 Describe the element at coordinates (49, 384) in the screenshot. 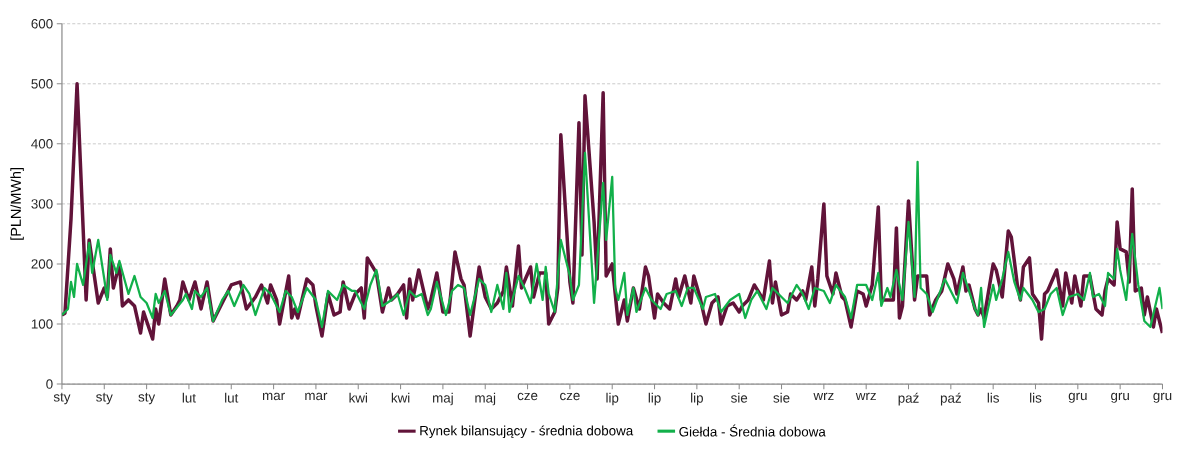

I see `y-tick-label: 0` at that location.